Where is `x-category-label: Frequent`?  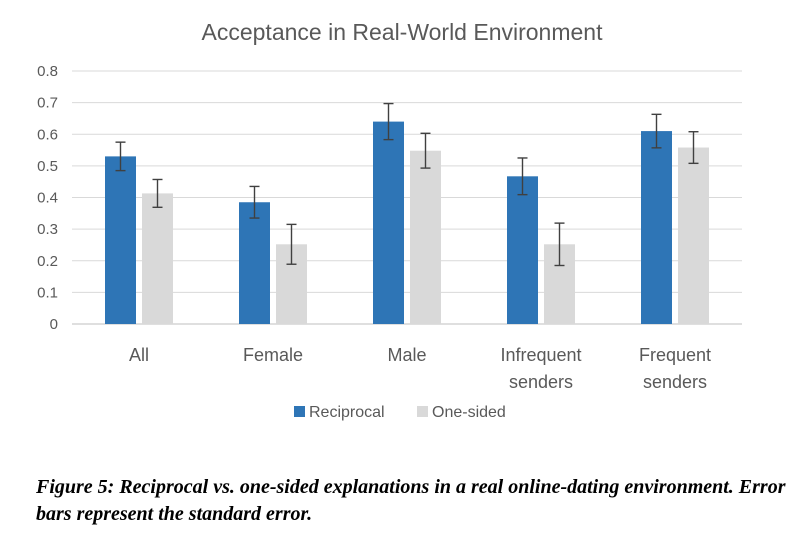 x-category-label: Frequent is located at coordinates (675, 355).